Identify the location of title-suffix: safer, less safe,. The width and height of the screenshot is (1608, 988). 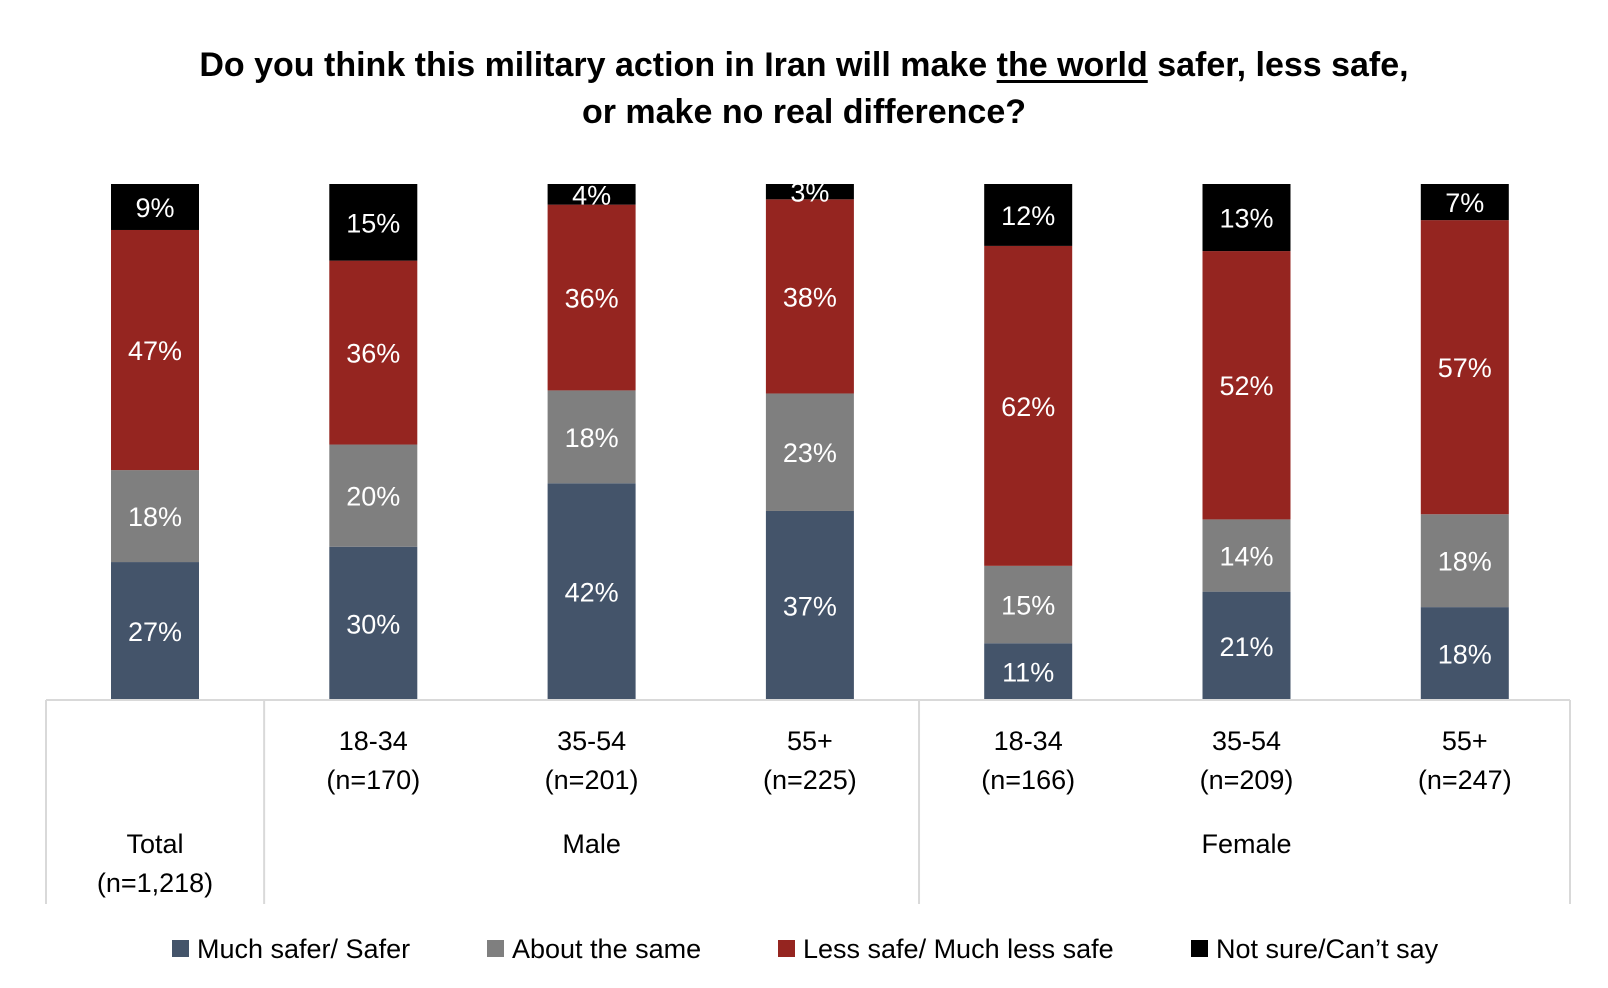
(1278, 65).